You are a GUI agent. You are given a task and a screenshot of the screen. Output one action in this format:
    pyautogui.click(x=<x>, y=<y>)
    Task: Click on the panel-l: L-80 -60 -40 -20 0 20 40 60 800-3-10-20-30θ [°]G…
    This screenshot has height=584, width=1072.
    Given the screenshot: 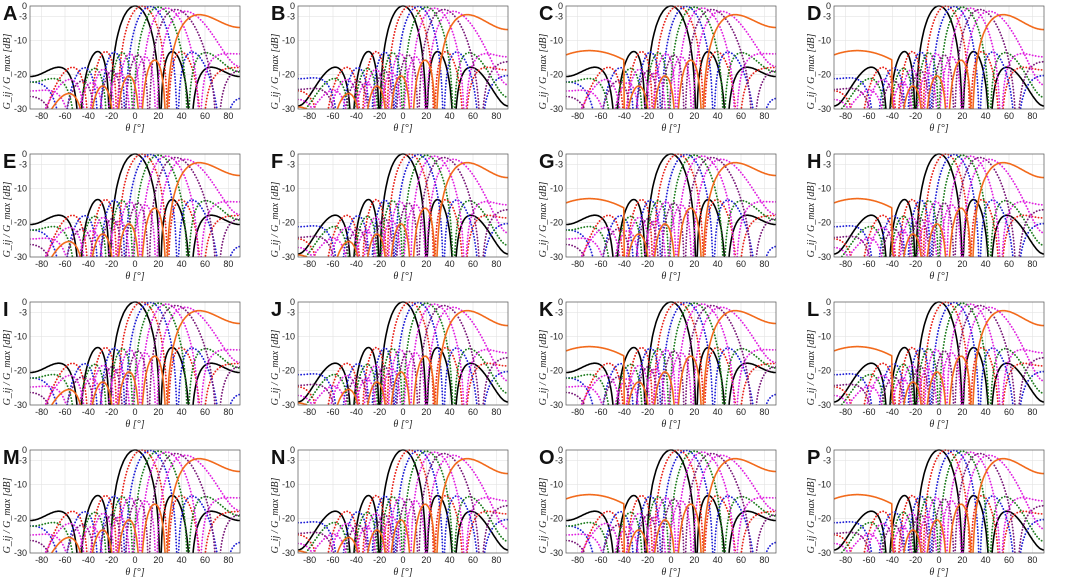 What is the action you would take?
    pyautogui.click(x=925, y=363)
    